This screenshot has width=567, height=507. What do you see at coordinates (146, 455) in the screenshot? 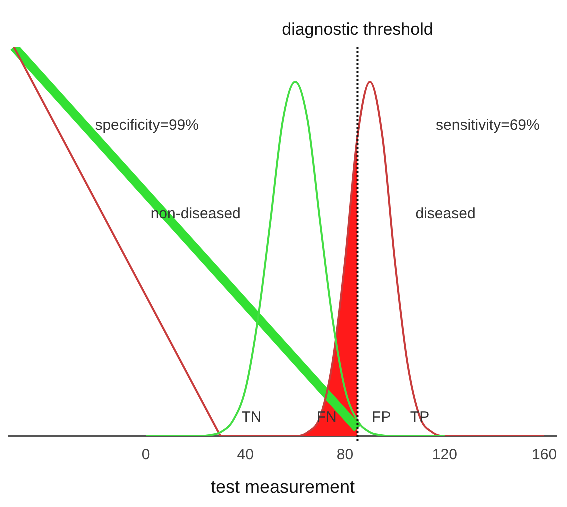
I see `x-tick-label: 0` at bounding box center [146, 455].